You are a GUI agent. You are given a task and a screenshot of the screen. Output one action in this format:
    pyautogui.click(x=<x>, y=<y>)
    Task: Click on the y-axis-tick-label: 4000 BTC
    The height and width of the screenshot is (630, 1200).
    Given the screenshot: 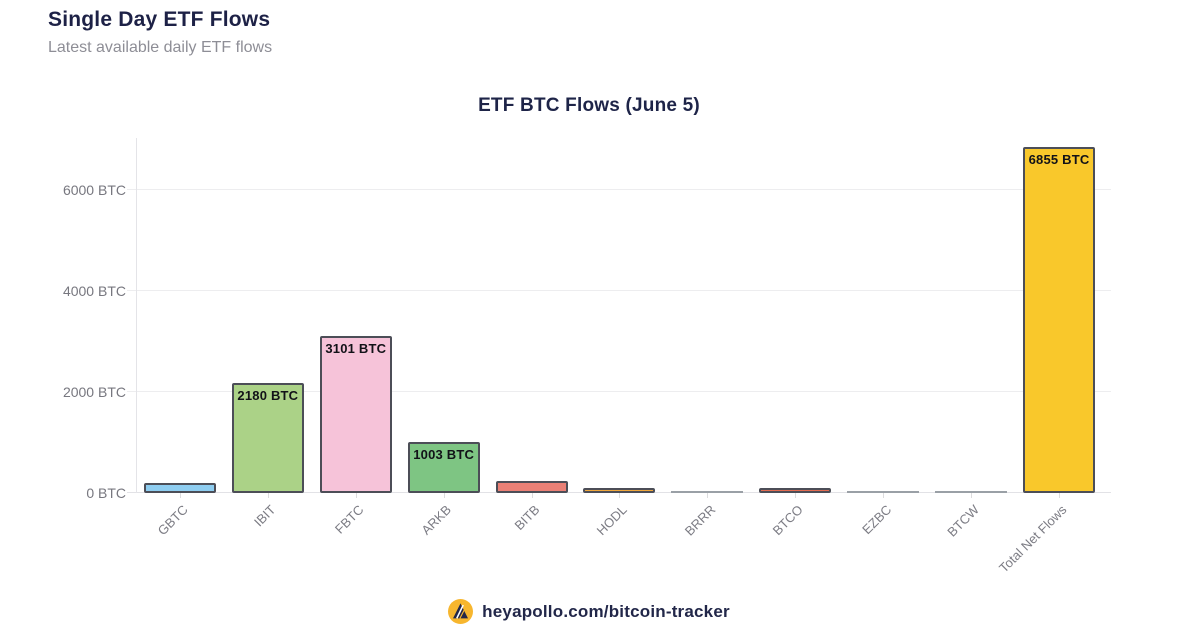 What is the action you would take?
    pyautogui.click(x=94, y=291)
    